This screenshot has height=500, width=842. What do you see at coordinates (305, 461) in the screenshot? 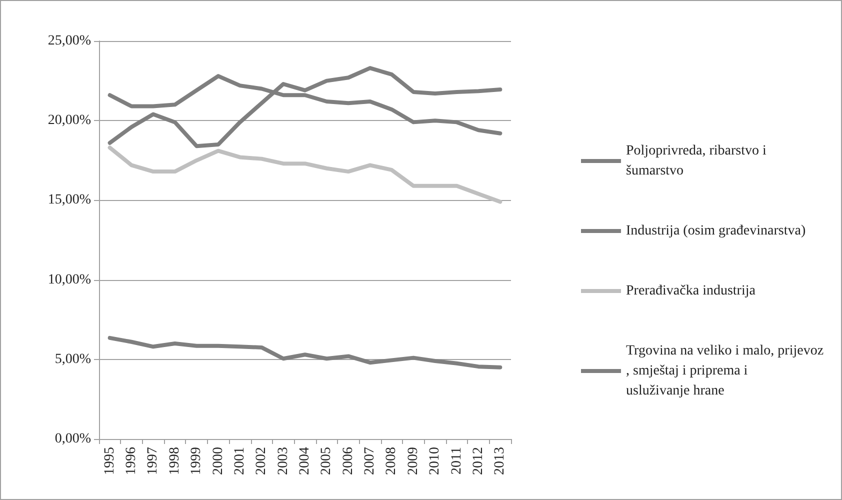
I see `x-tick-label: 2004` at bounding box center [305, 461].